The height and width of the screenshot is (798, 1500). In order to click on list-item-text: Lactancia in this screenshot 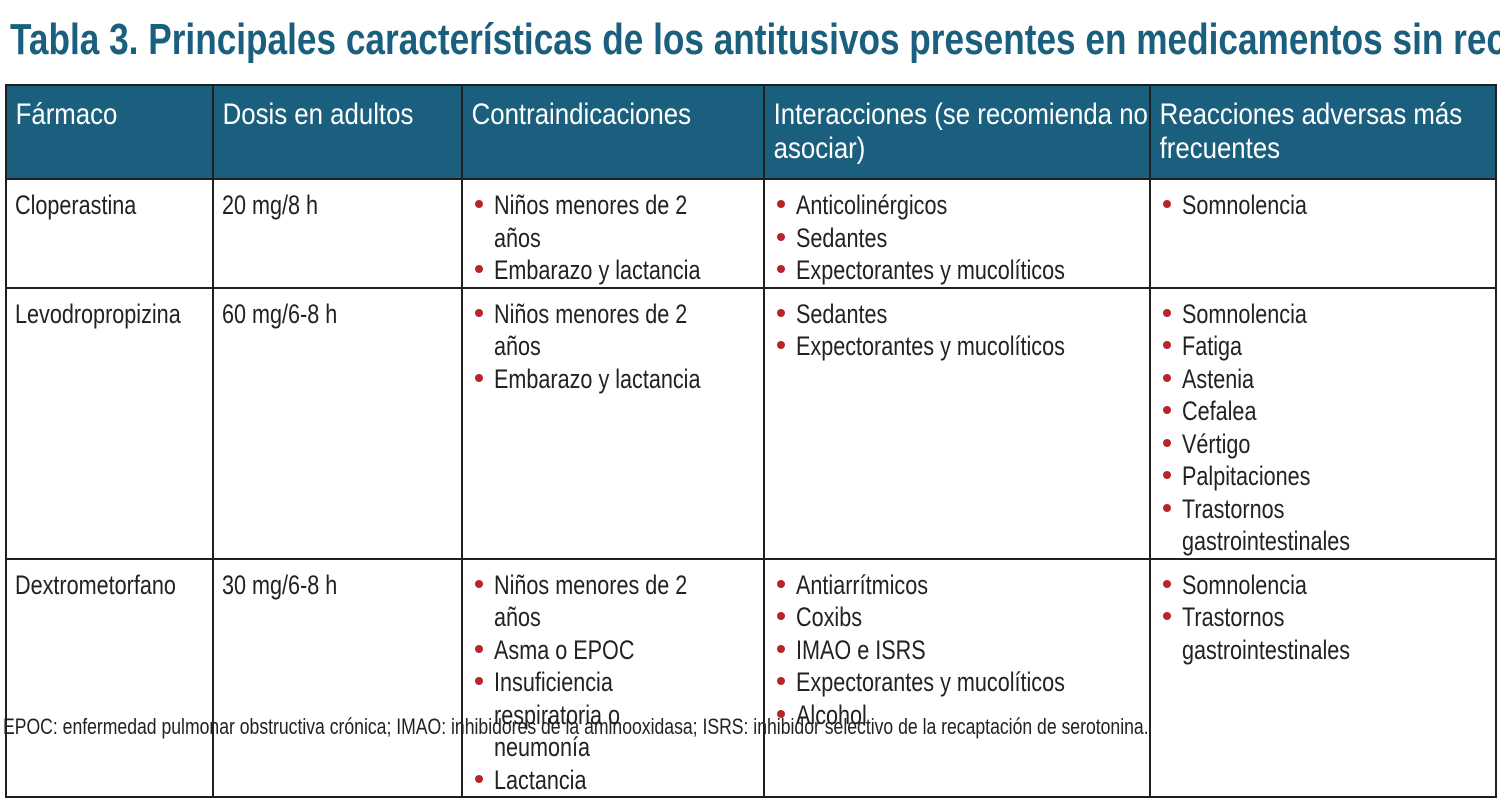, I will do `click(540, 779)`.